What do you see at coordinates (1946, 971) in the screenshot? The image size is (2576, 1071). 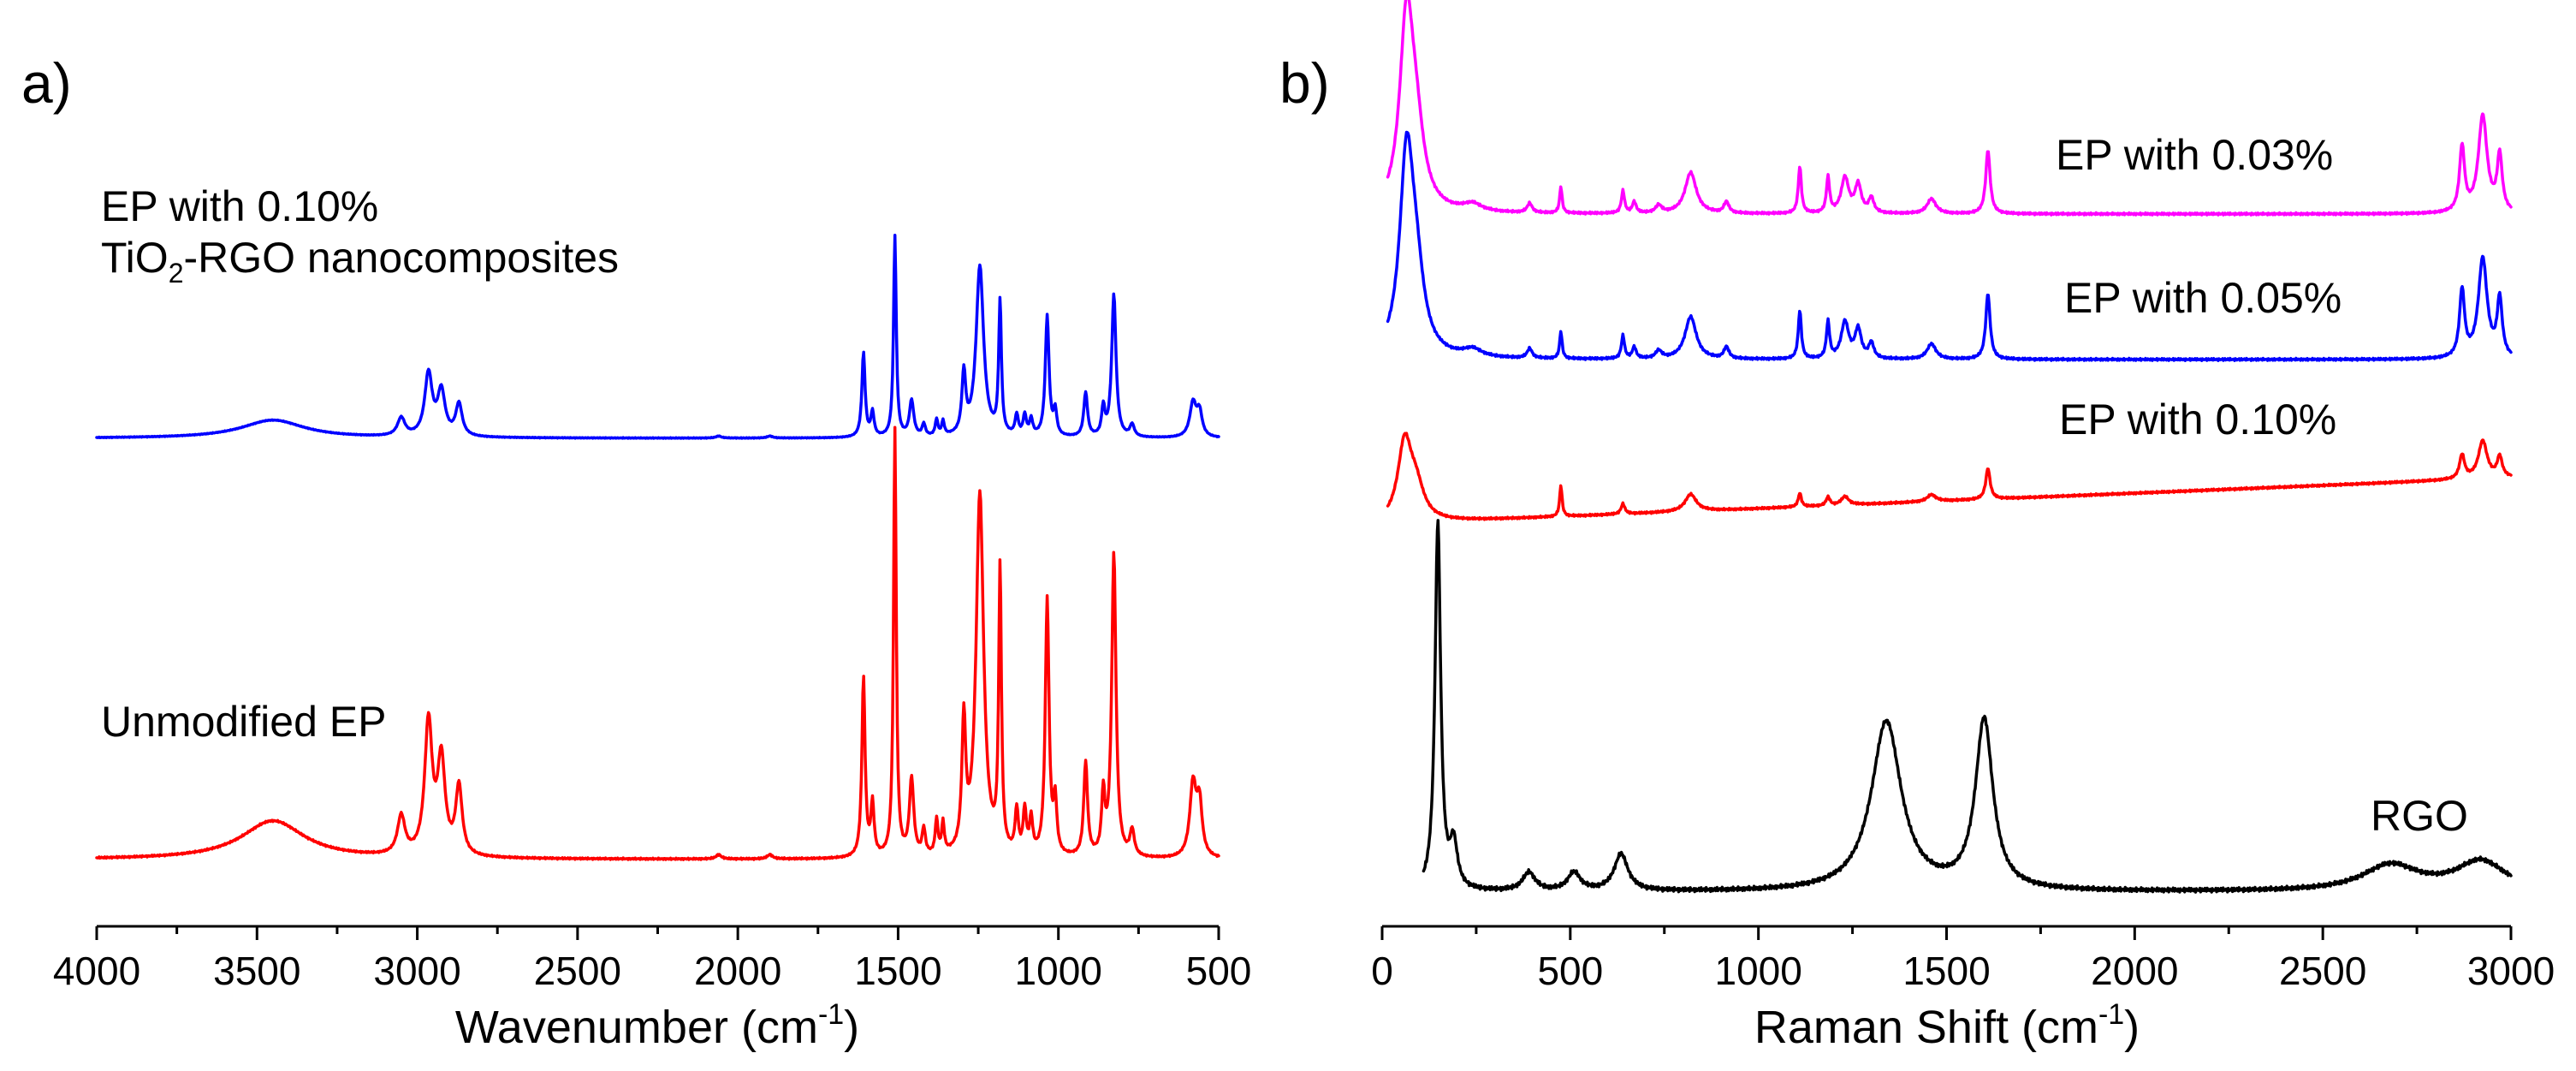 I see `panel-b-tick-label: 1500` at bounding box center [1946, 971].